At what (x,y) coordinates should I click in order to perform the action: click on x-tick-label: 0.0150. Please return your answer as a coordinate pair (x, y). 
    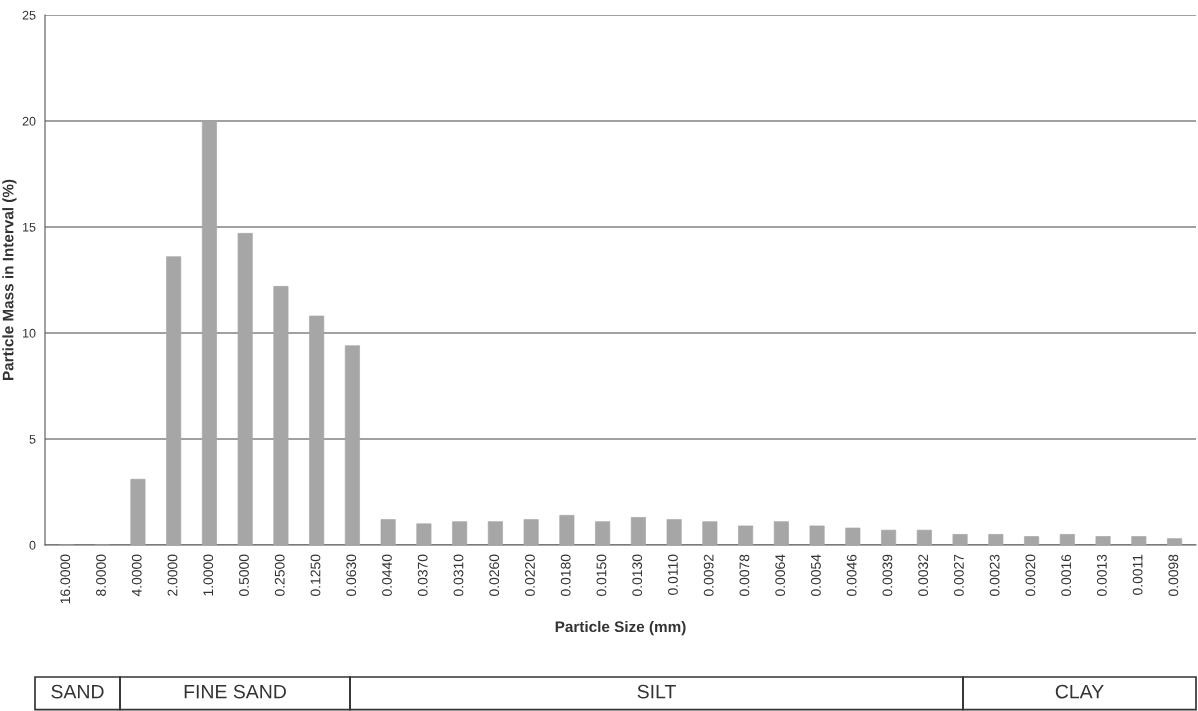
    Looking at the image, I should click on (601, 575).